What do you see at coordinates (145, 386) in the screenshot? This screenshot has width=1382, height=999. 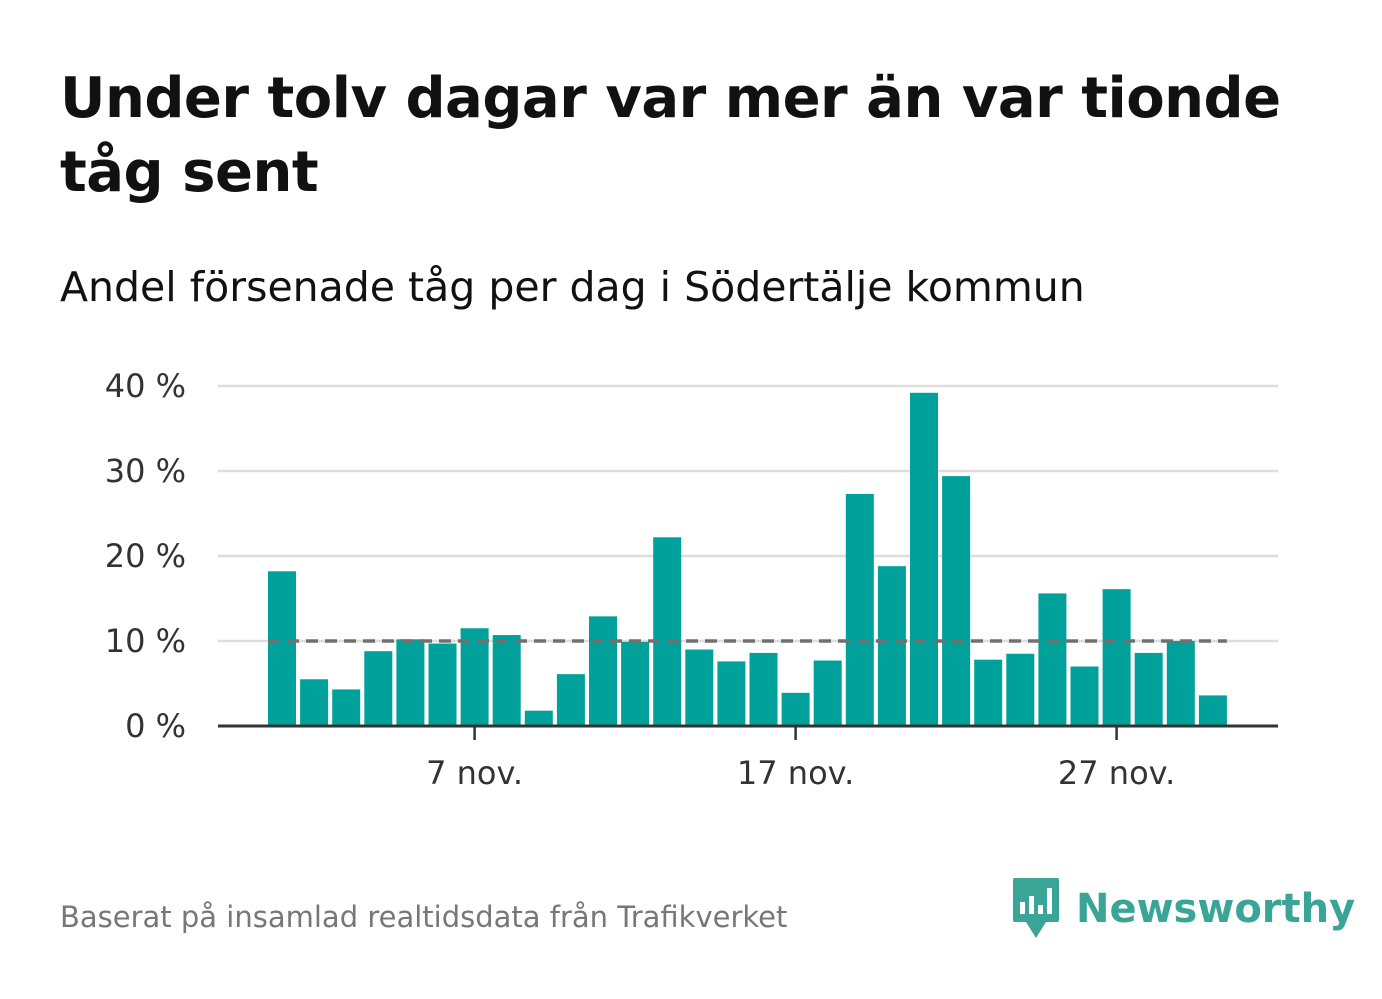 I see `y-tick-label: 40 %` at bounding box center [145, 386].